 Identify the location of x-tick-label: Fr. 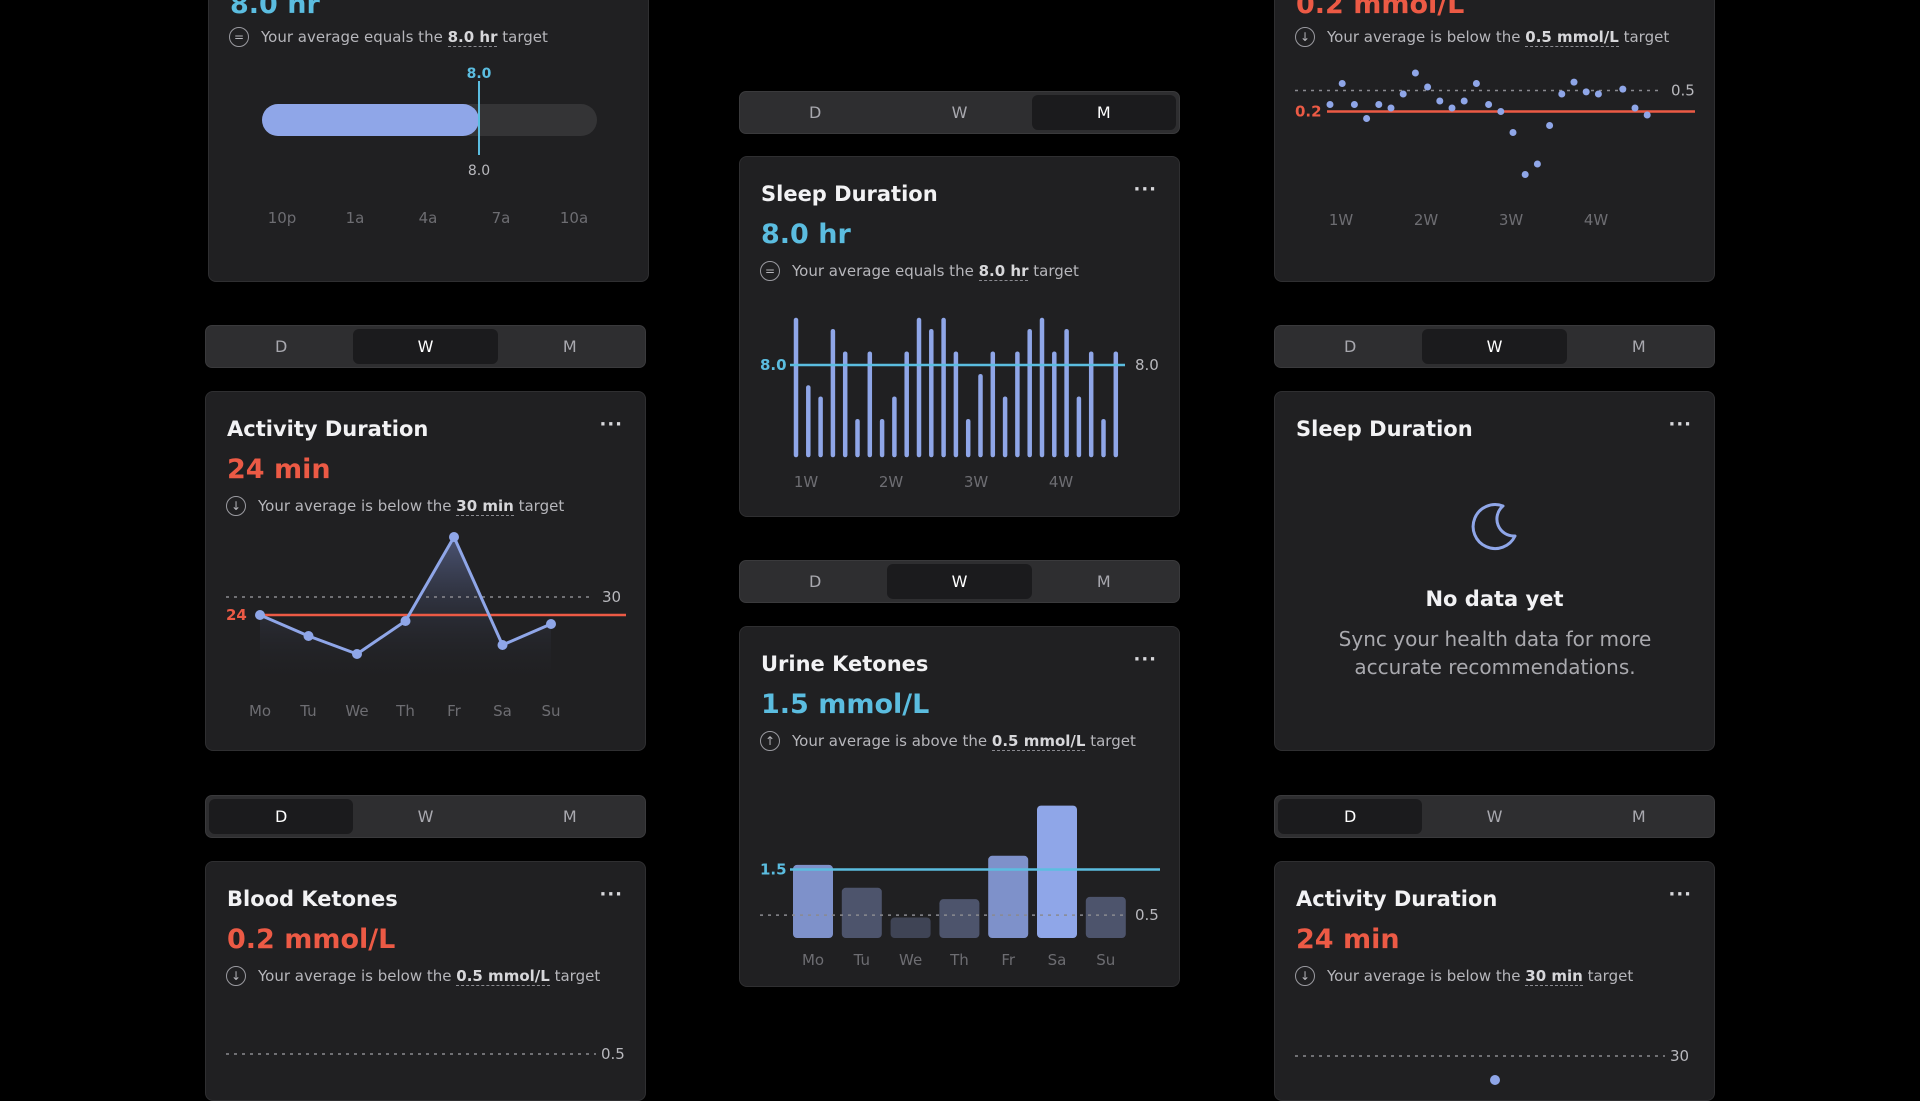
(454, 711).